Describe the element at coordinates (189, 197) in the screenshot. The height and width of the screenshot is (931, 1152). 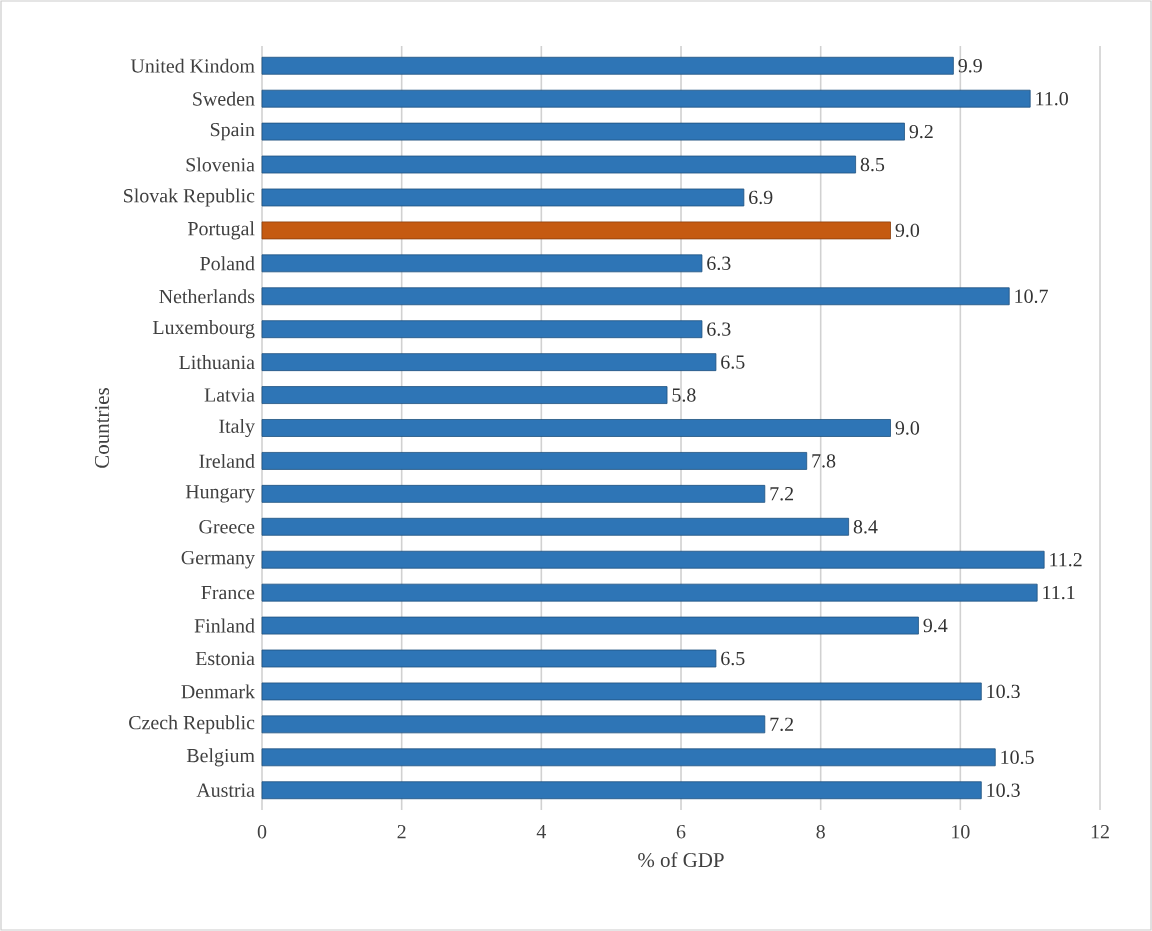
I see `y-tick-label: Slovak Republic` at that location.